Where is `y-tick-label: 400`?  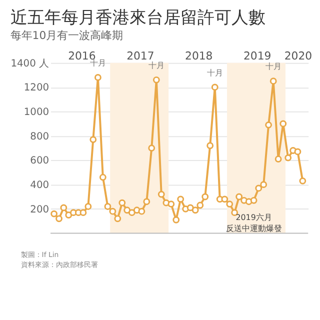
y-tick-label: 400 is located at coordinates (40, 186).